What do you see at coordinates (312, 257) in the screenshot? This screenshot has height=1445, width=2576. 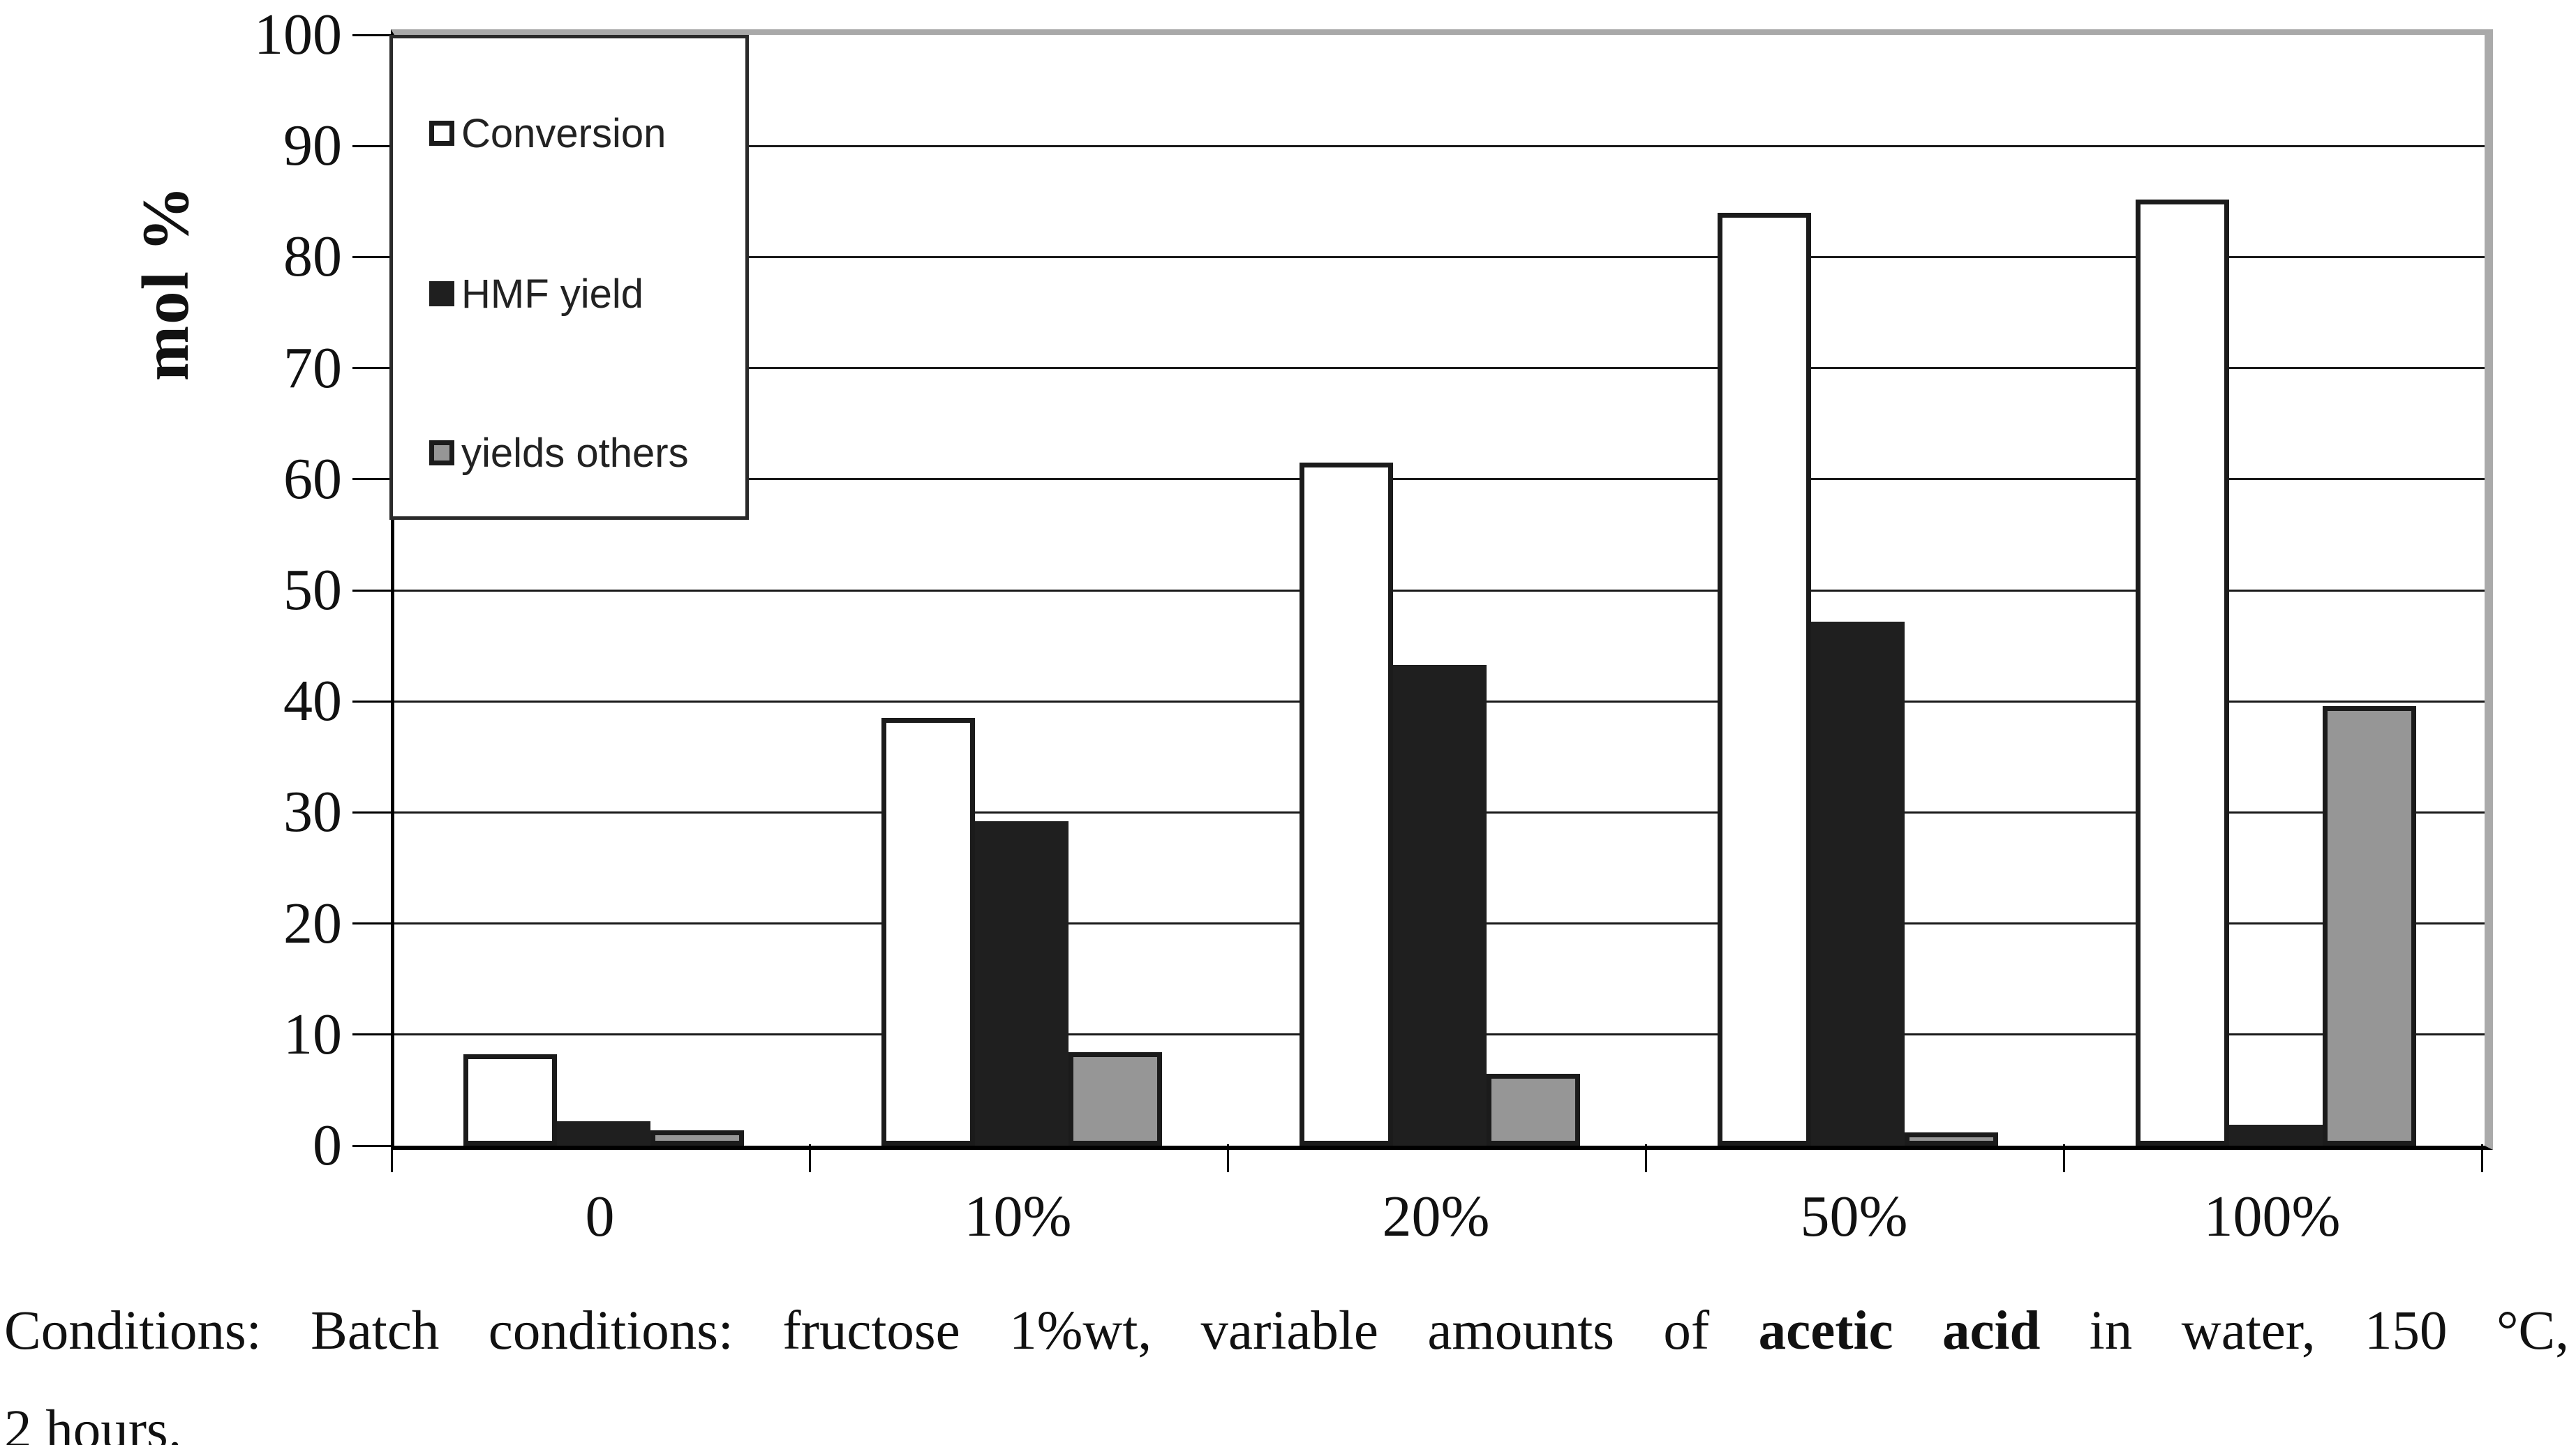 I see `y-tick-label-80: 80` at bounding box center [312, 257].